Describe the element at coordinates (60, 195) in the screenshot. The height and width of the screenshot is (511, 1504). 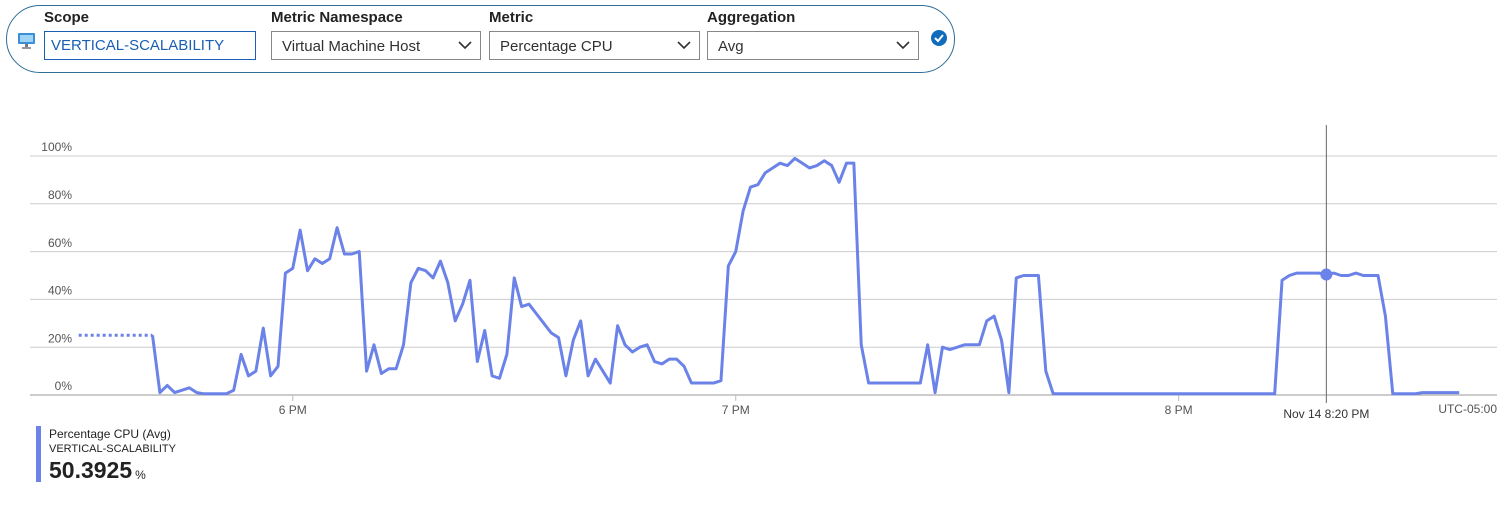
I see `y-tick-label: 80%` at that location.